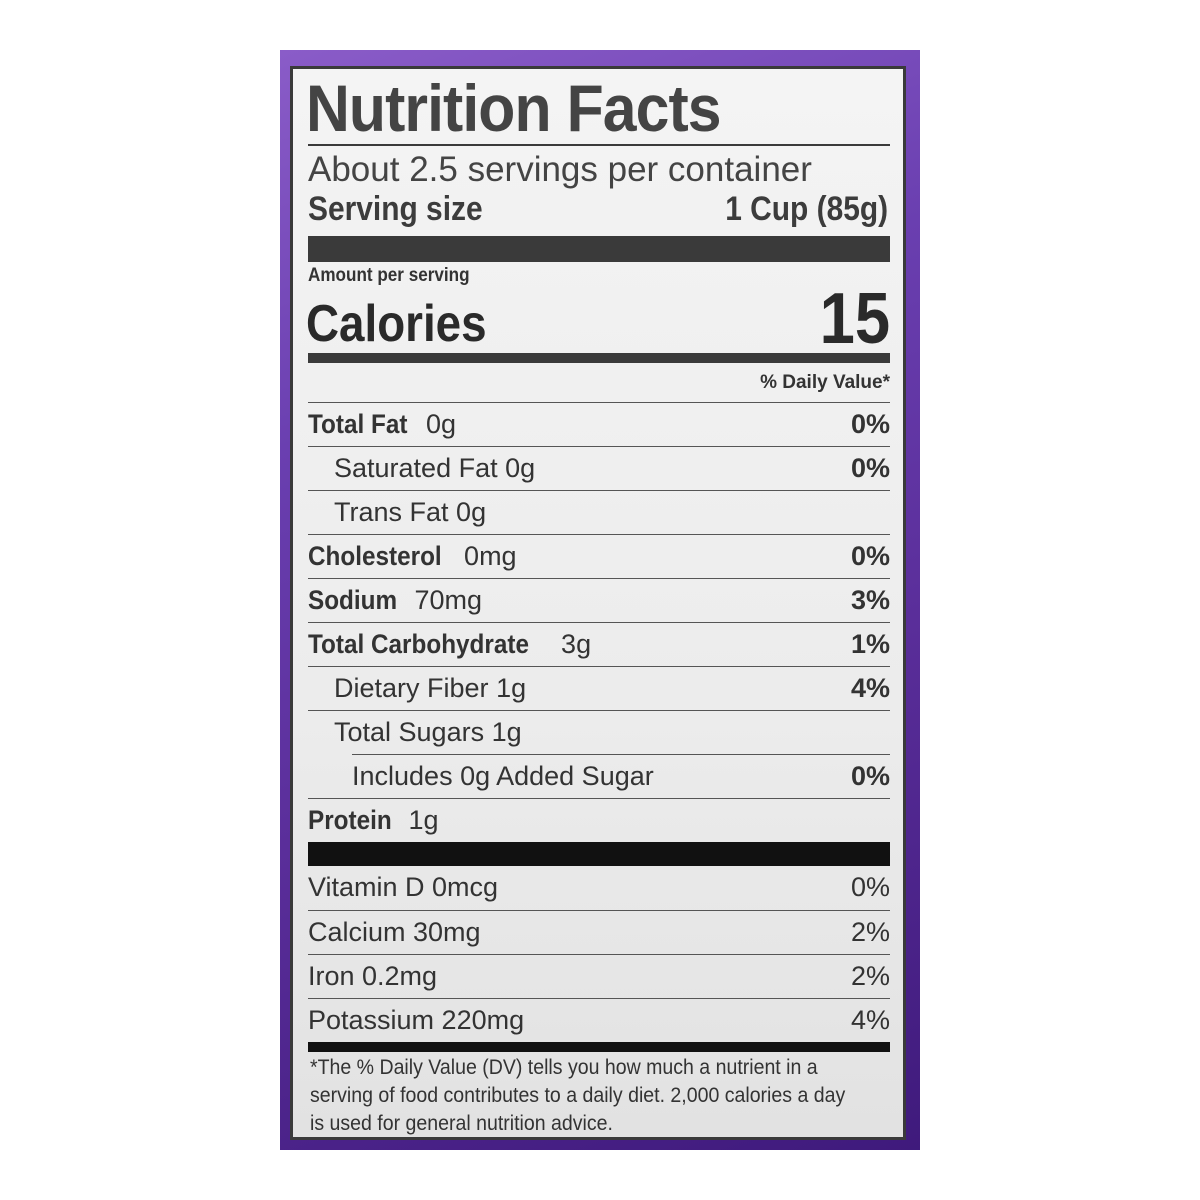 This screenshot has width=1200, height=1200. Describe the element at coordinates (599, 512) in the screenshot. I see `nutrient-row-trans-fat: Trans Fat 0g` at that location.